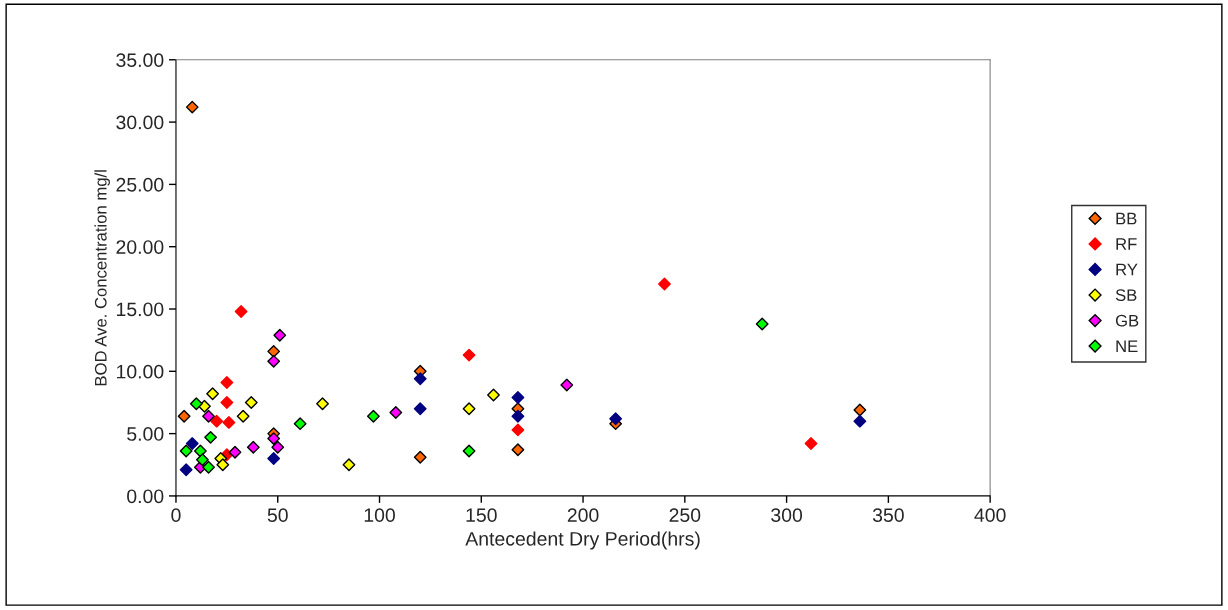 Image resolution: width=1228 pixels, height=610 pixels. I want to click on y-tick-label: 0.00, so click(145, 496).